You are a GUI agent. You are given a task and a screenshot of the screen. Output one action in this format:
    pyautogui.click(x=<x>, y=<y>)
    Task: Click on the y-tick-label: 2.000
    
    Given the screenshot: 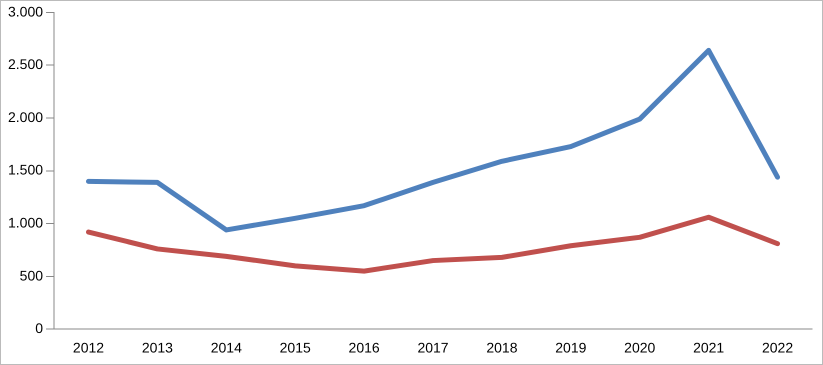 What is the action you would take?
    pyautogui.click(x=26, y=116)
    